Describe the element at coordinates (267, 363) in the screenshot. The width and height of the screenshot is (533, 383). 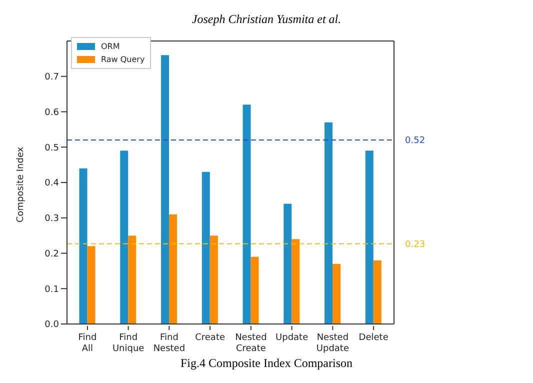
I see `caption: Fig.4 Composite Index Comparison` at that location.